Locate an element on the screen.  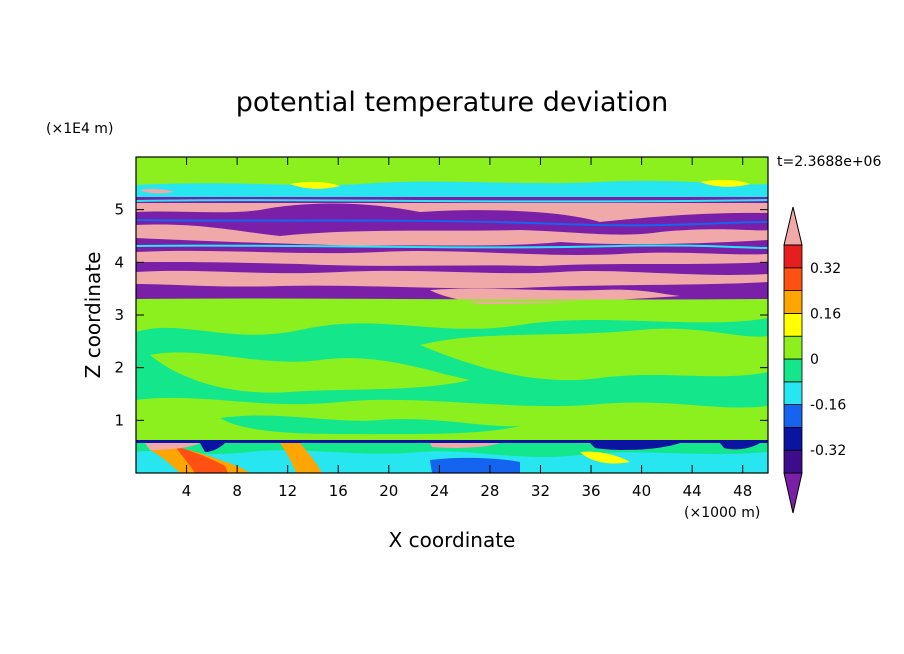
x-tick-label: 28 is located at coordinates (489, 491).